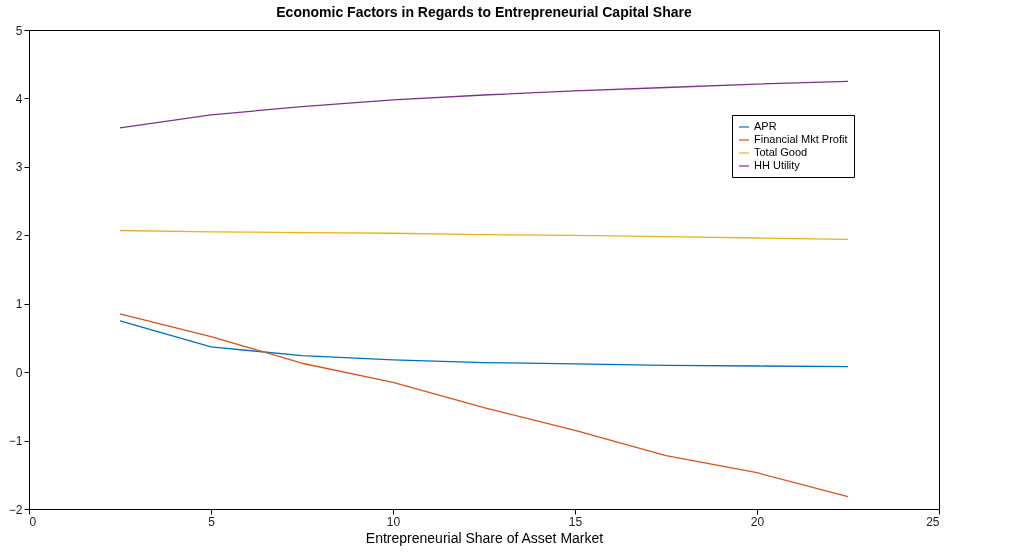 This screenshot has width=1011, height=559. I want to click on legend-label: APR, so click(765, 126).